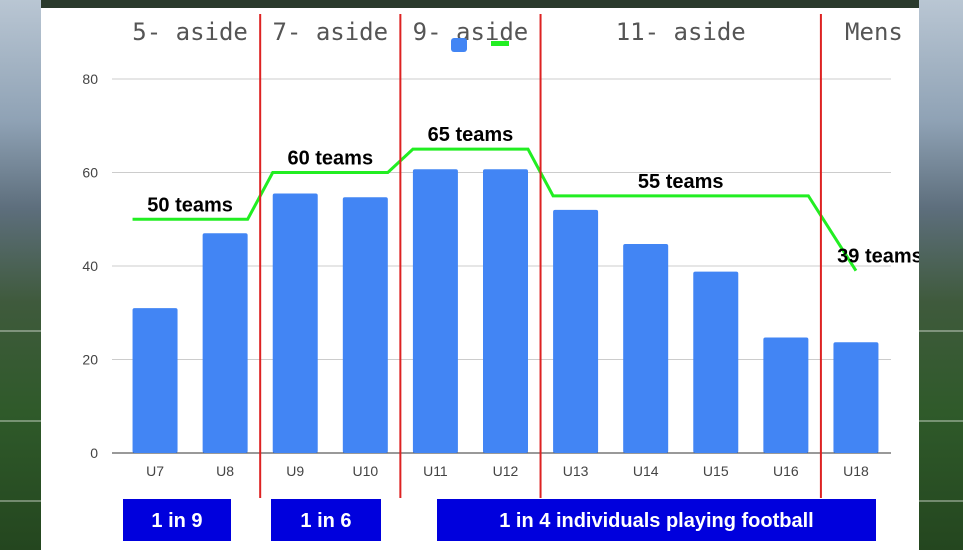  Describe the element at coordinates (435, 471) in the screenshot. I see `x-tick-label: U11` at that location.